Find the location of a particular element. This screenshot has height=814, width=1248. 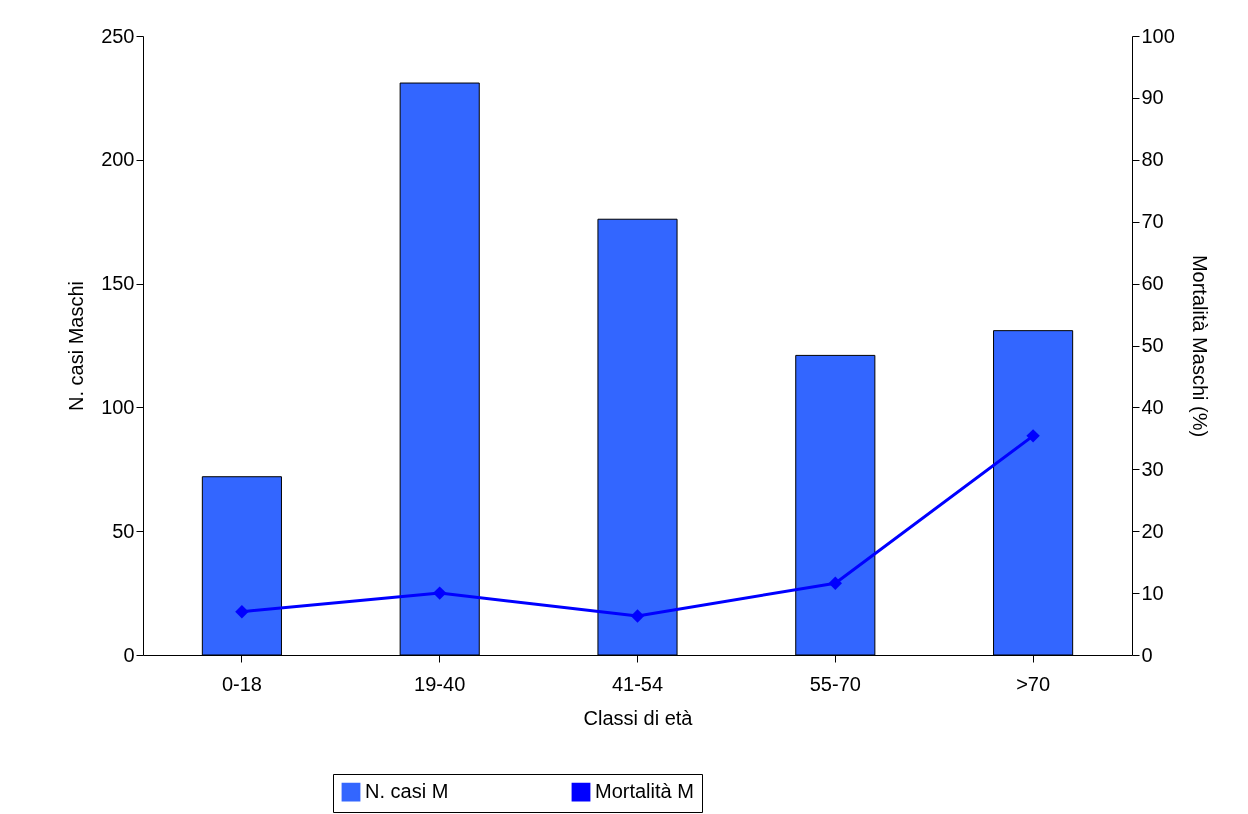

y-tick-label: 100 is located at coordinates (118, 406).